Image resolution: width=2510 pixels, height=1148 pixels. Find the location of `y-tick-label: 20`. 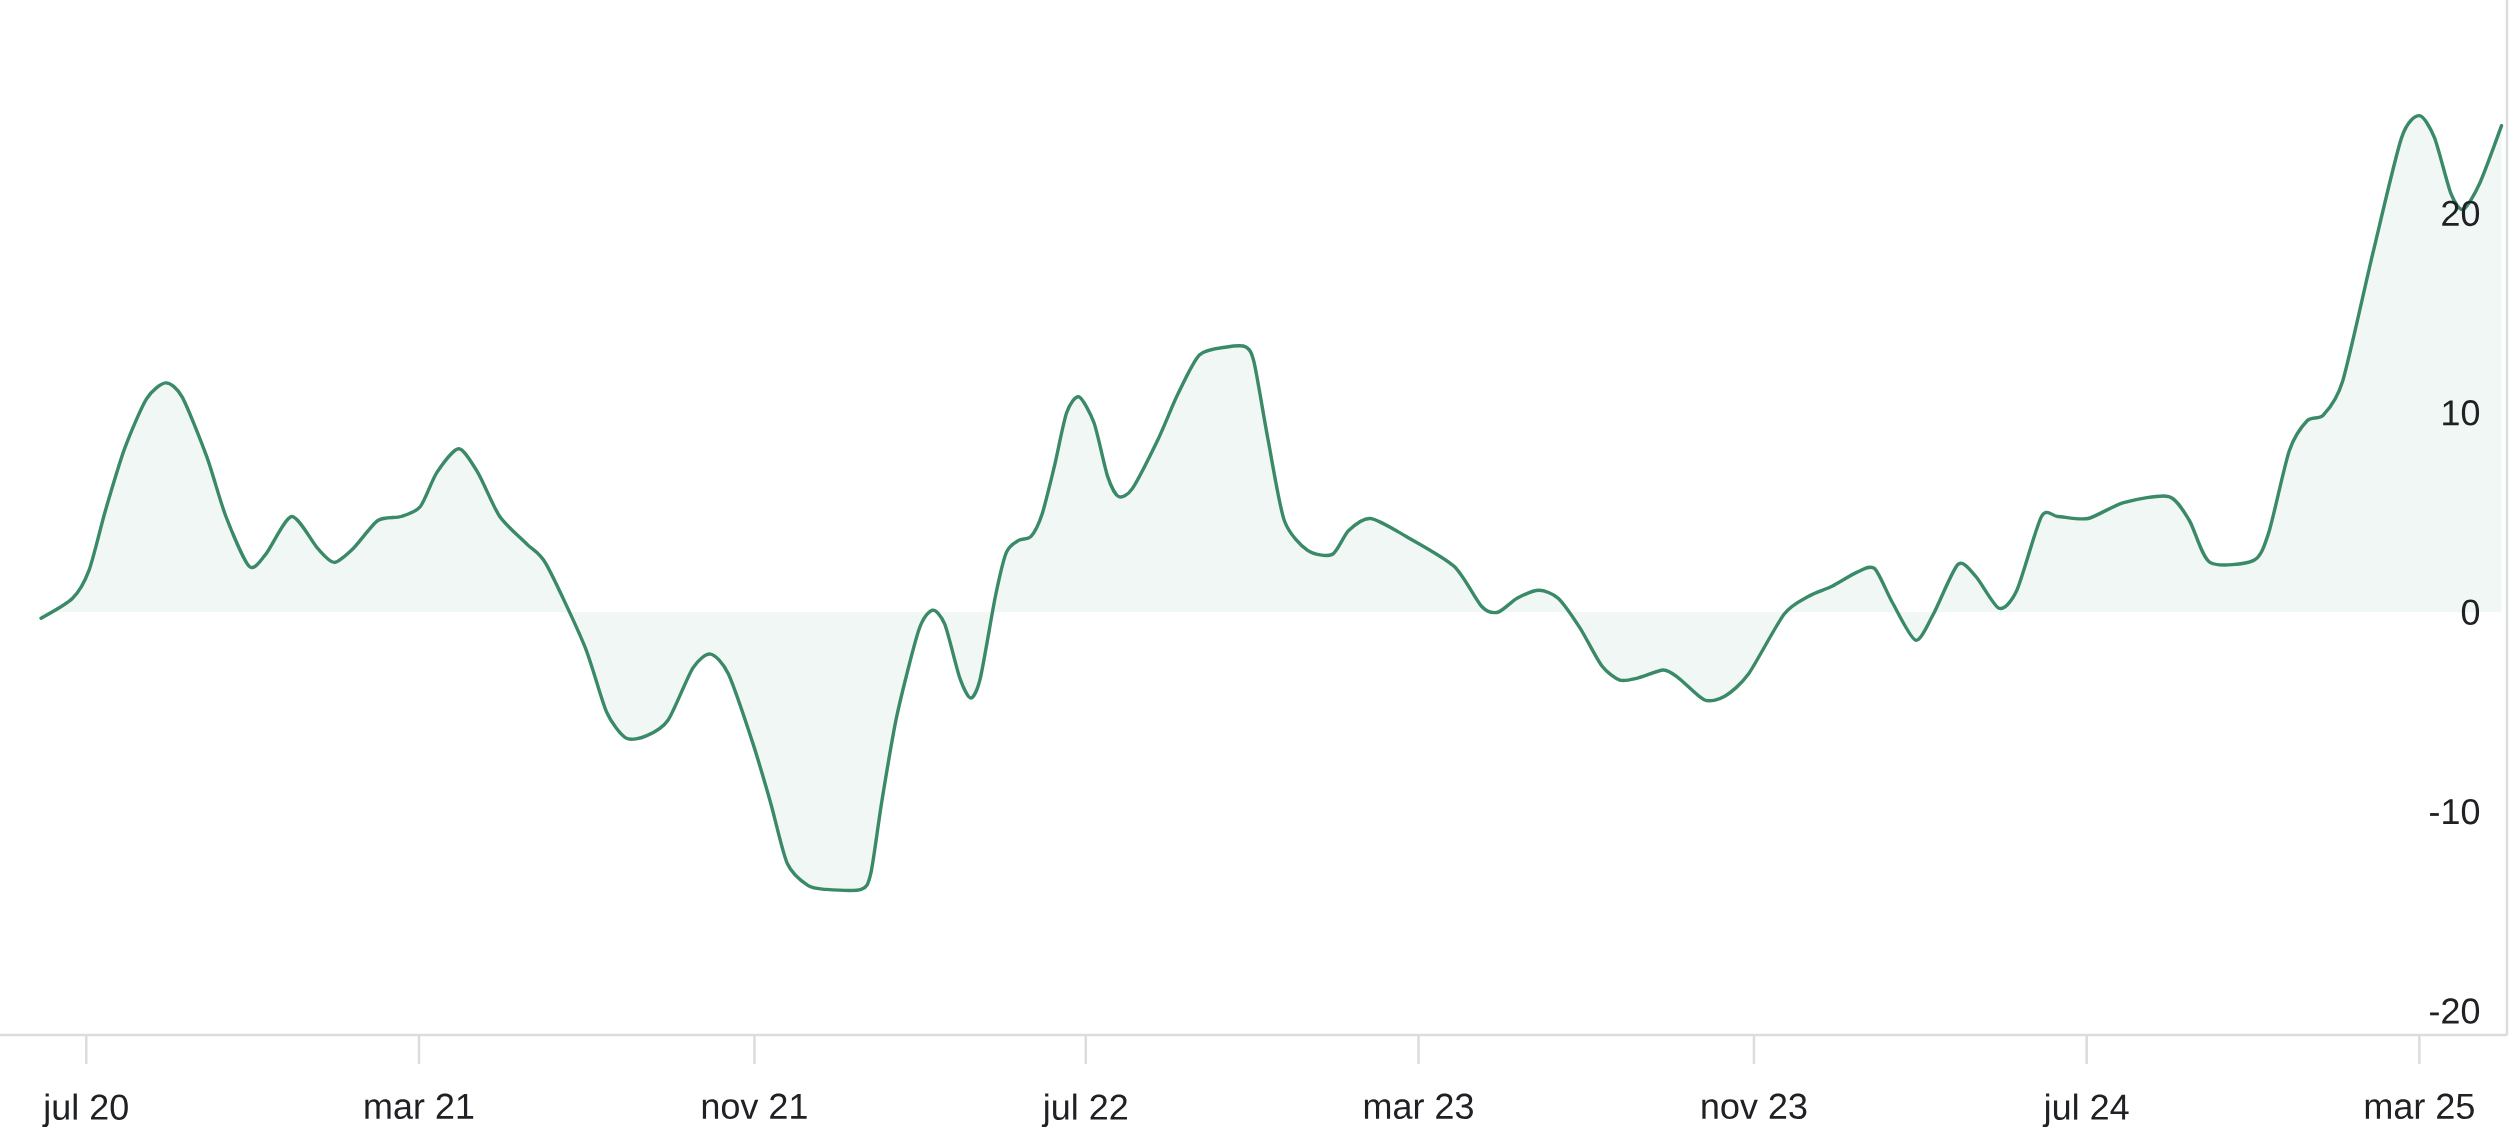

y-tick-label: 20 is located at coordinates (2461, 213).